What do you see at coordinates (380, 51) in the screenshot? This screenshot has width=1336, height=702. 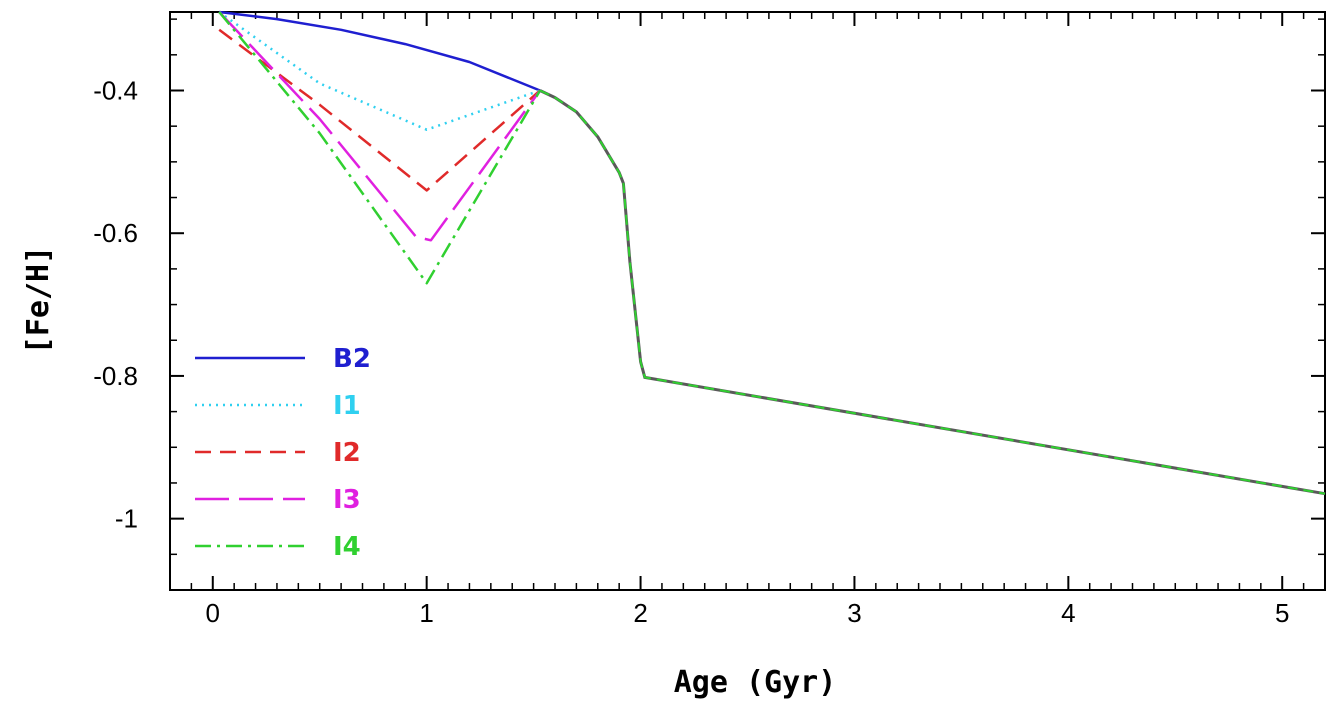 I see `series-line-b2` at bounding box center [380, 51].